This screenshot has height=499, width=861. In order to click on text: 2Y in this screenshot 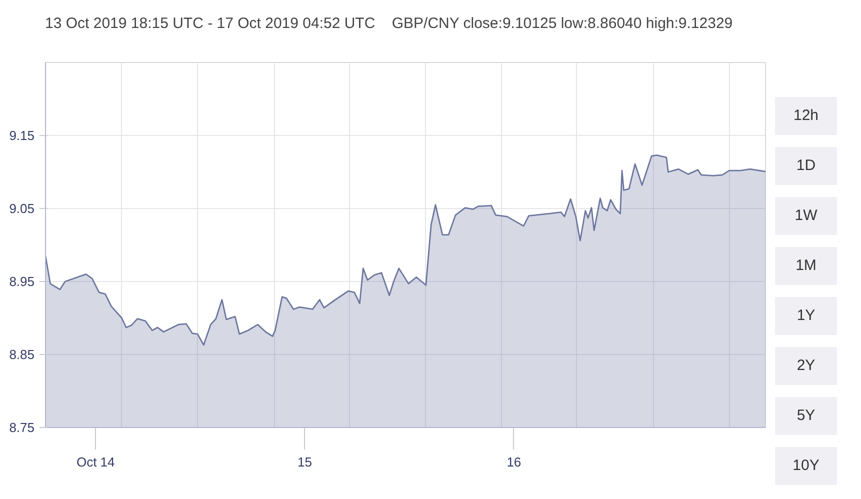, I will do `click(806, 366)`.